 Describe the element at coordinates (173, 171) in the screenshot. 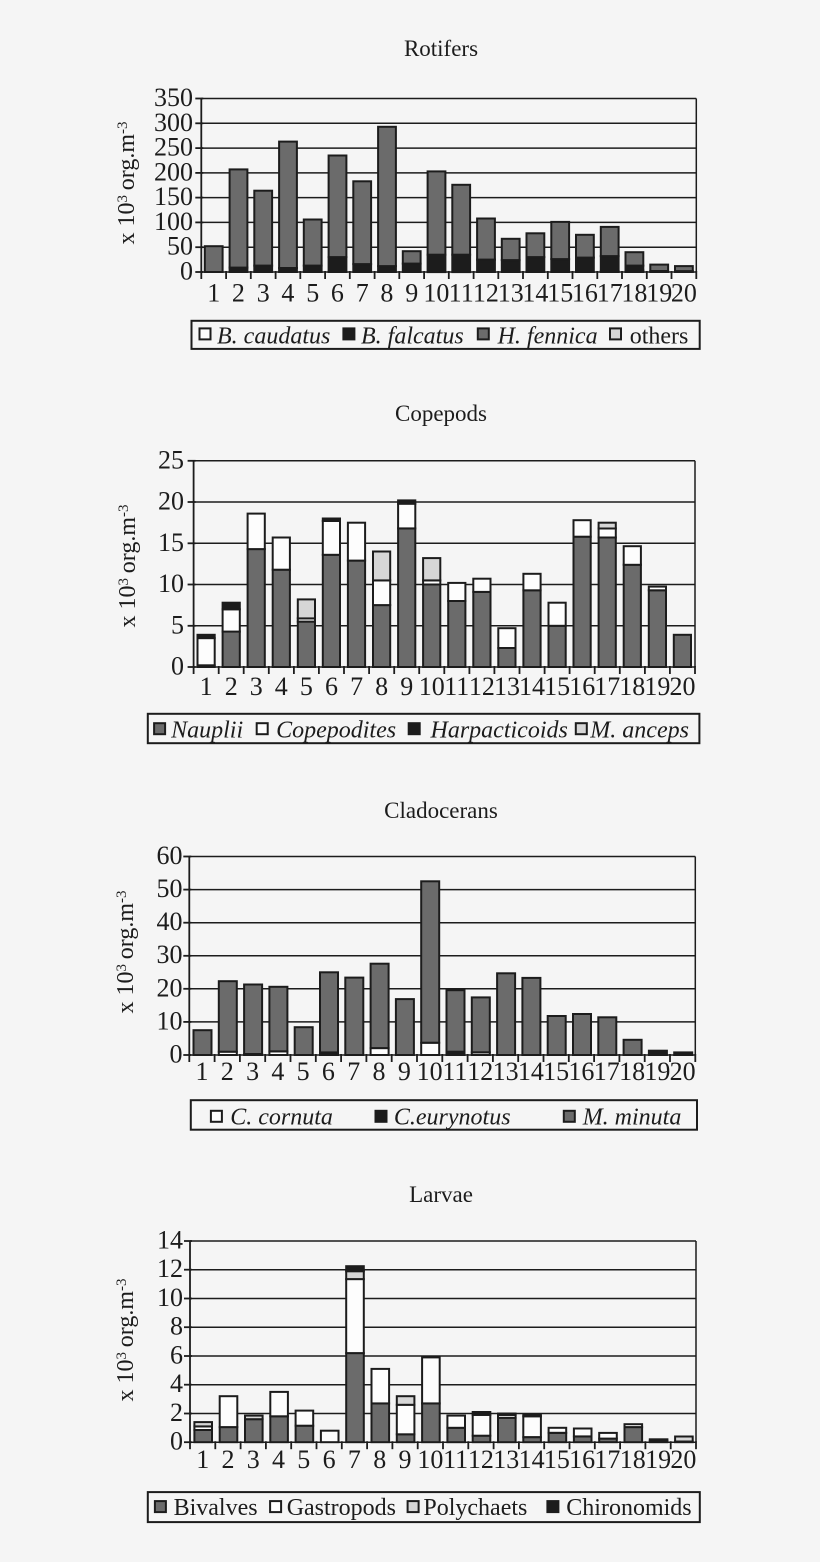

I see `svg-text: 200` at that location.